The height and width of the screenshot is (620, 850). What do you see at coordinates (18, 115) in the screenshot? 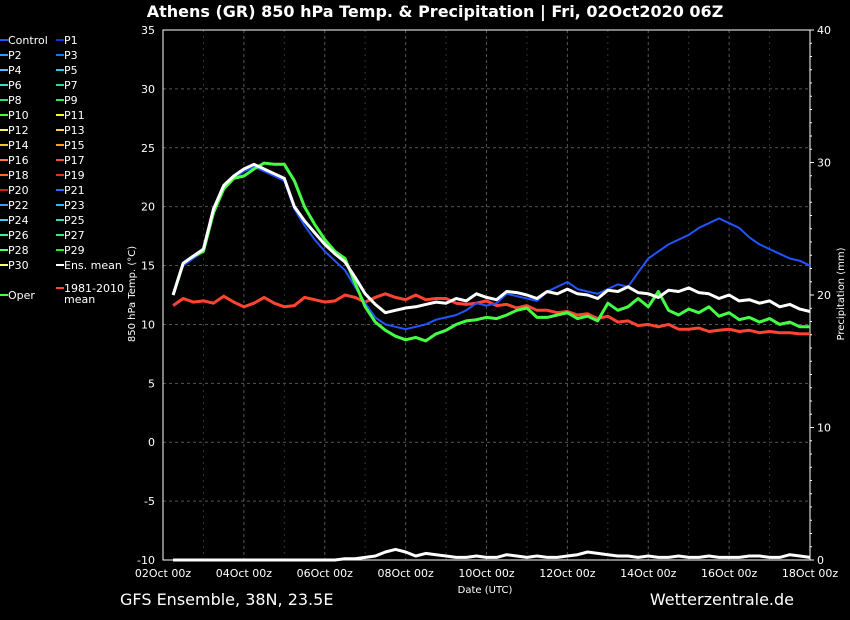
I see `legend-label-left-5: P10` at bounding box center [18, 115].